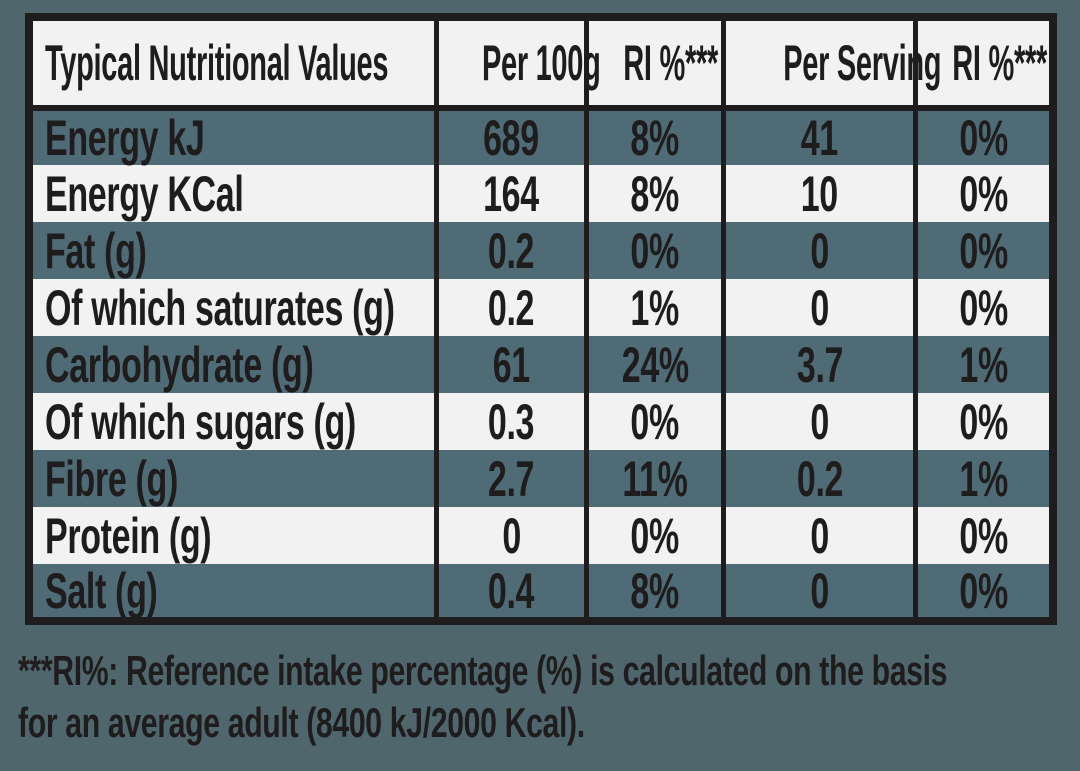  I want to click on cell-value: Of which sugars (g), so click(200, 421).